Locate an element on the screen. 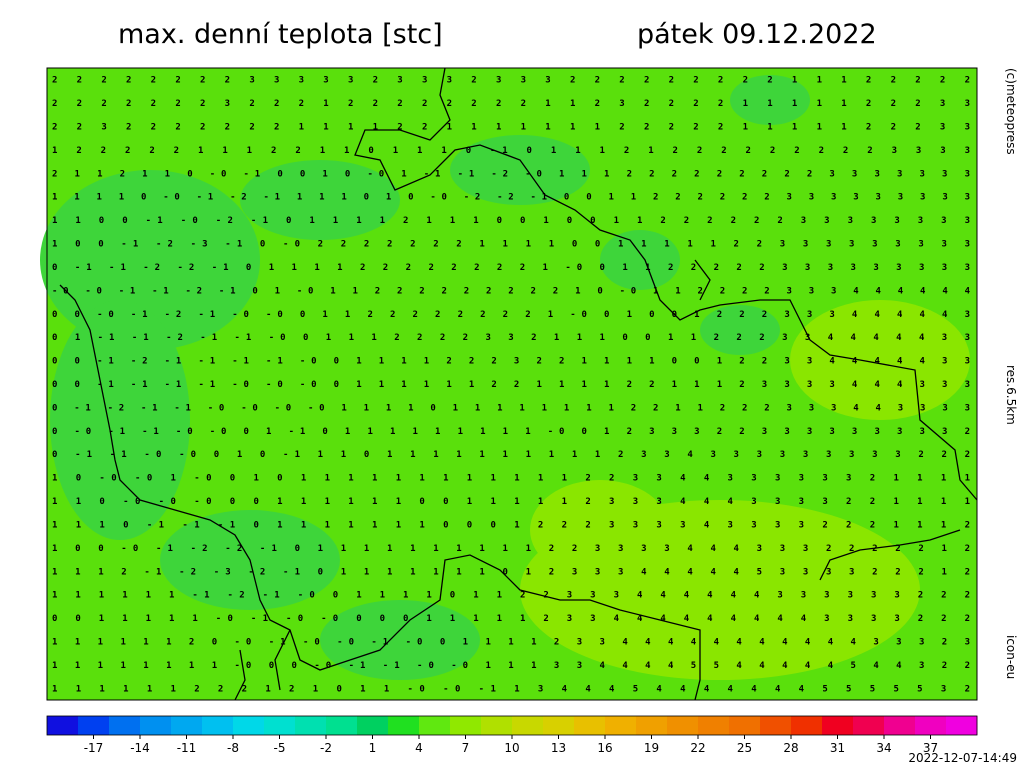 Image resolution: width=1024 pixels, height=768 pixels. colorbar-tick-label: 25 is located at coordinates (744, 748).